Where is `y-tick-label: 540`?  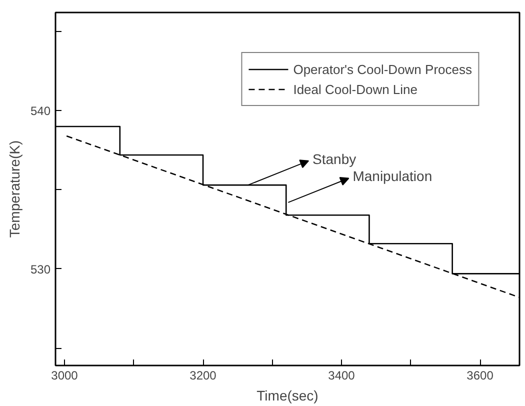
y-tick-label: 540 is located at coordinates (40, 111).